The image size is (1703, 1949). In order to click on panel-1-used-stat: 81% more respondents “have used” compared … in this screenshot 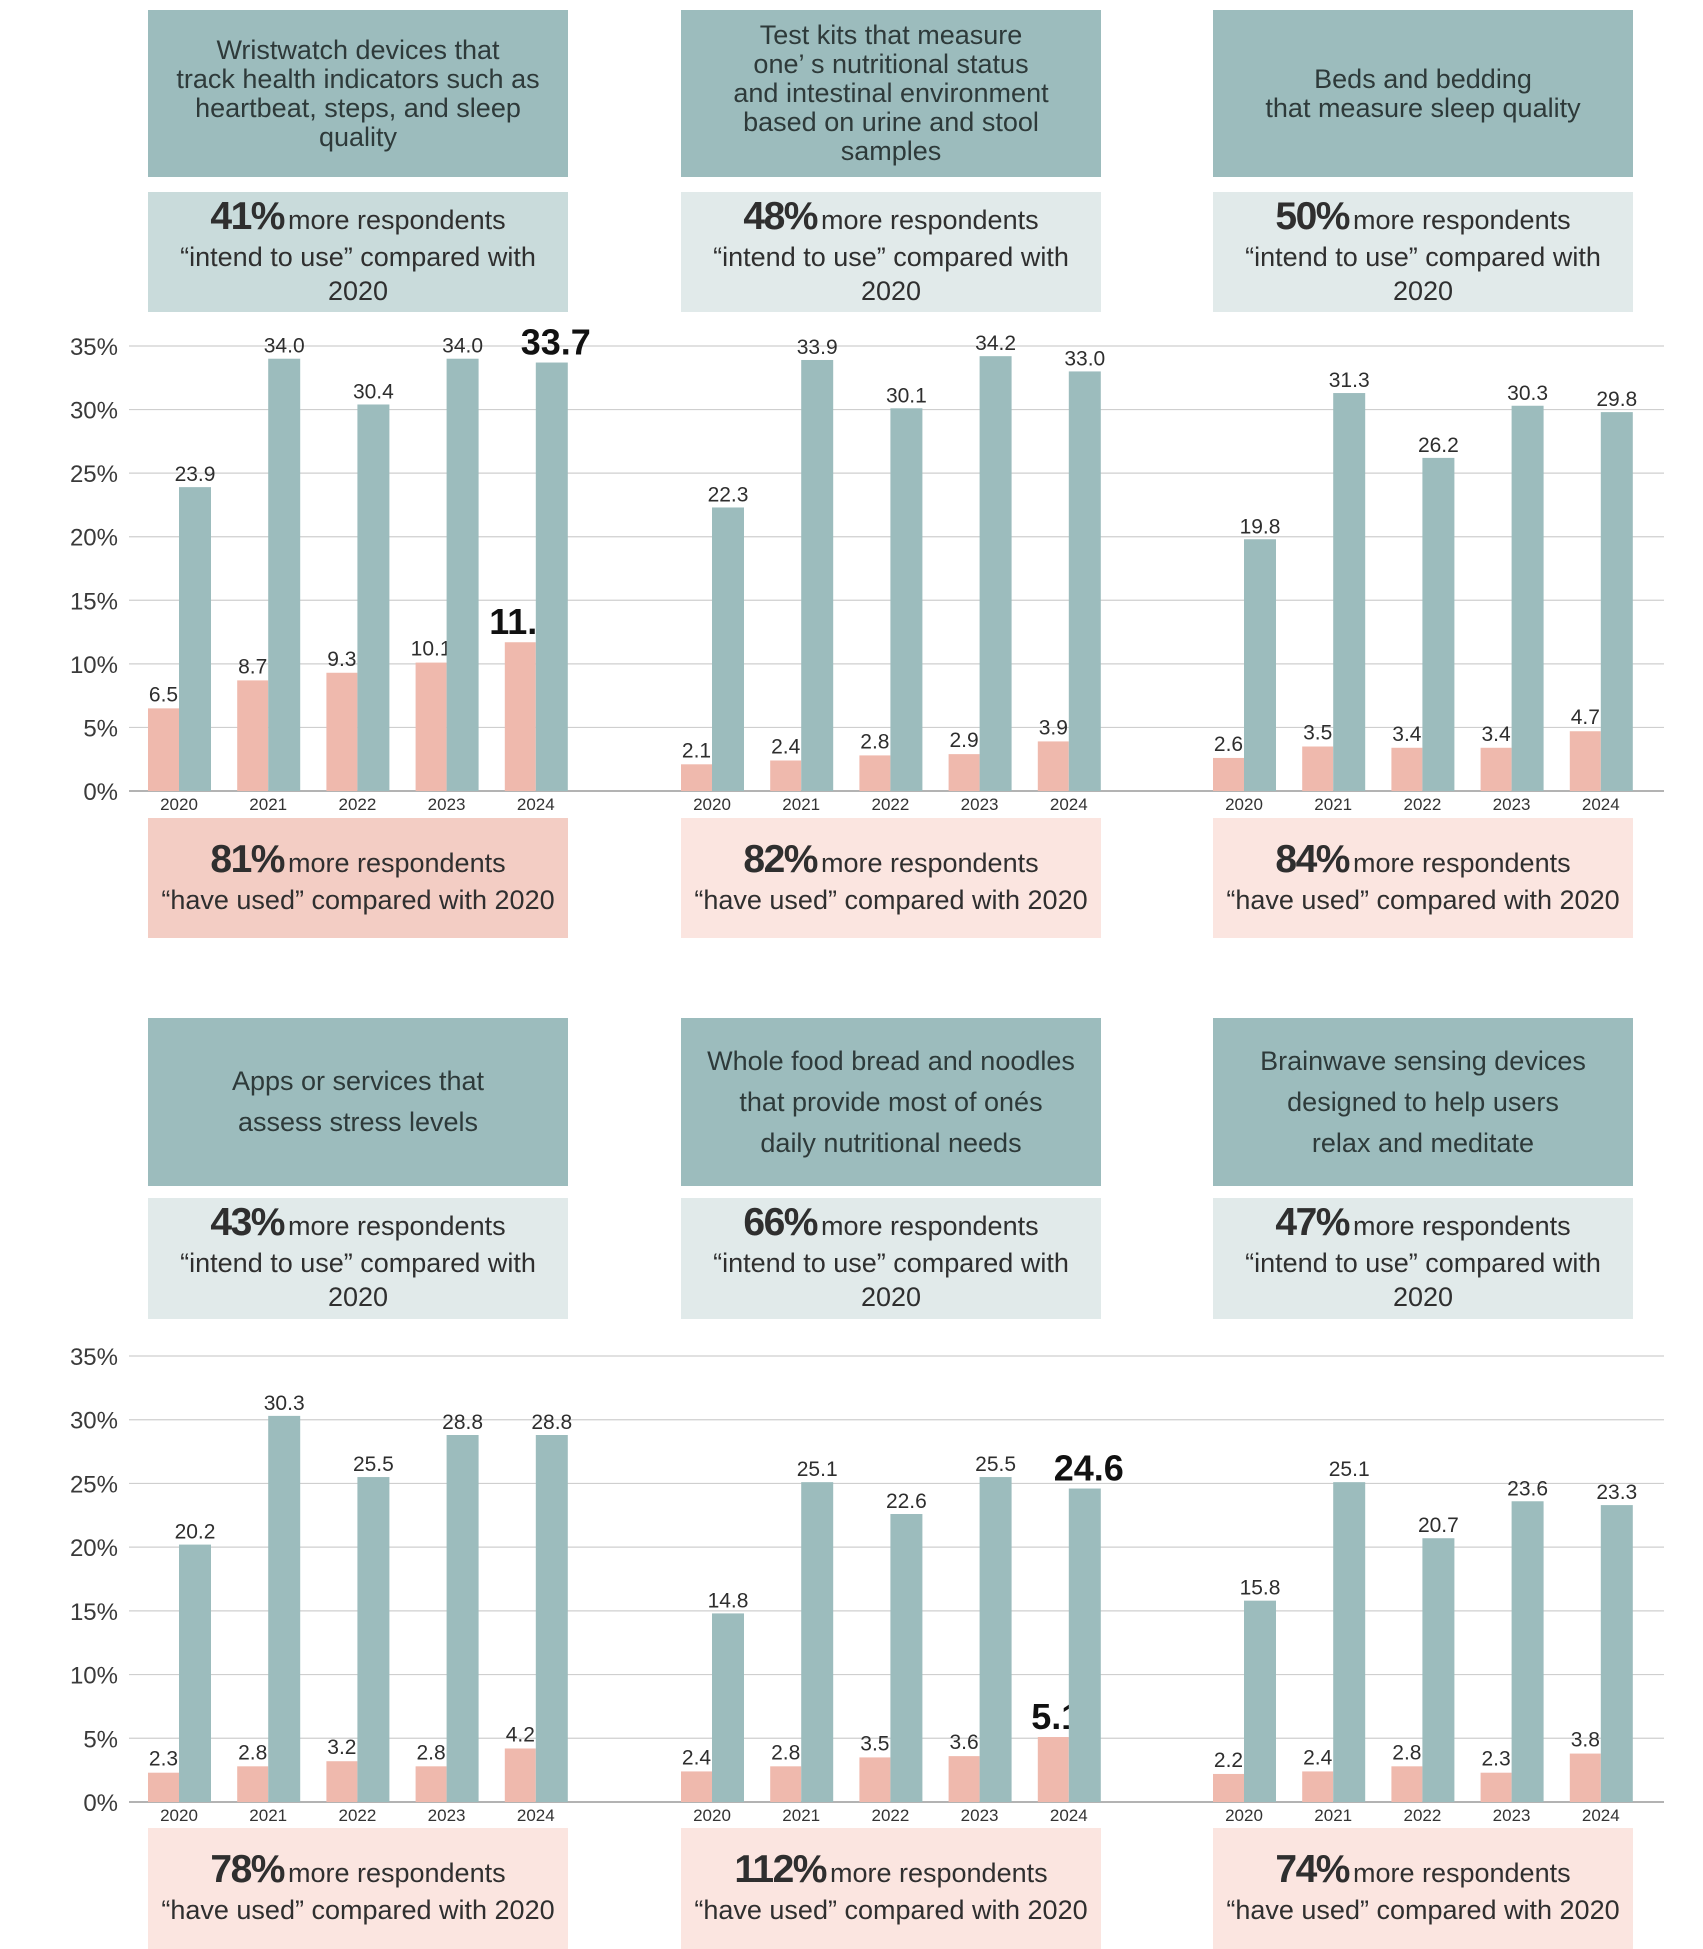, I will do `click(358, 878)`.